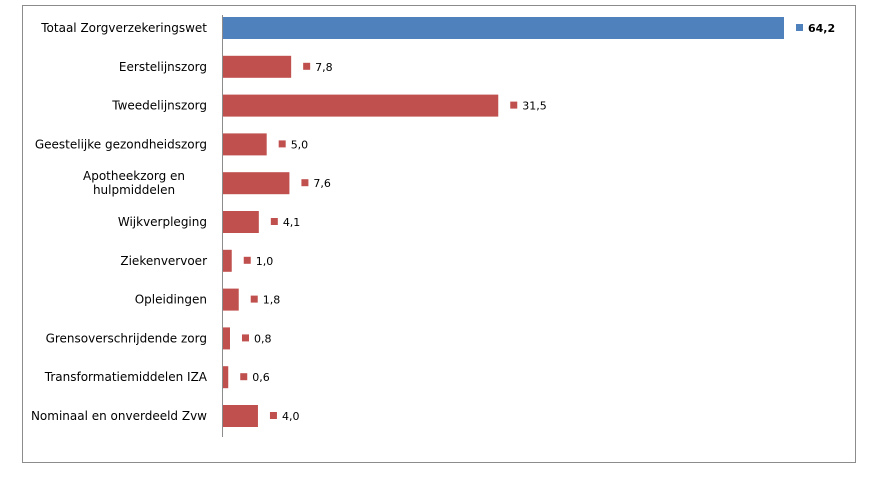 The height and width of the screenshot is (481, 888). I want to click on value-key-wijkverpleging, so click(274, 221).